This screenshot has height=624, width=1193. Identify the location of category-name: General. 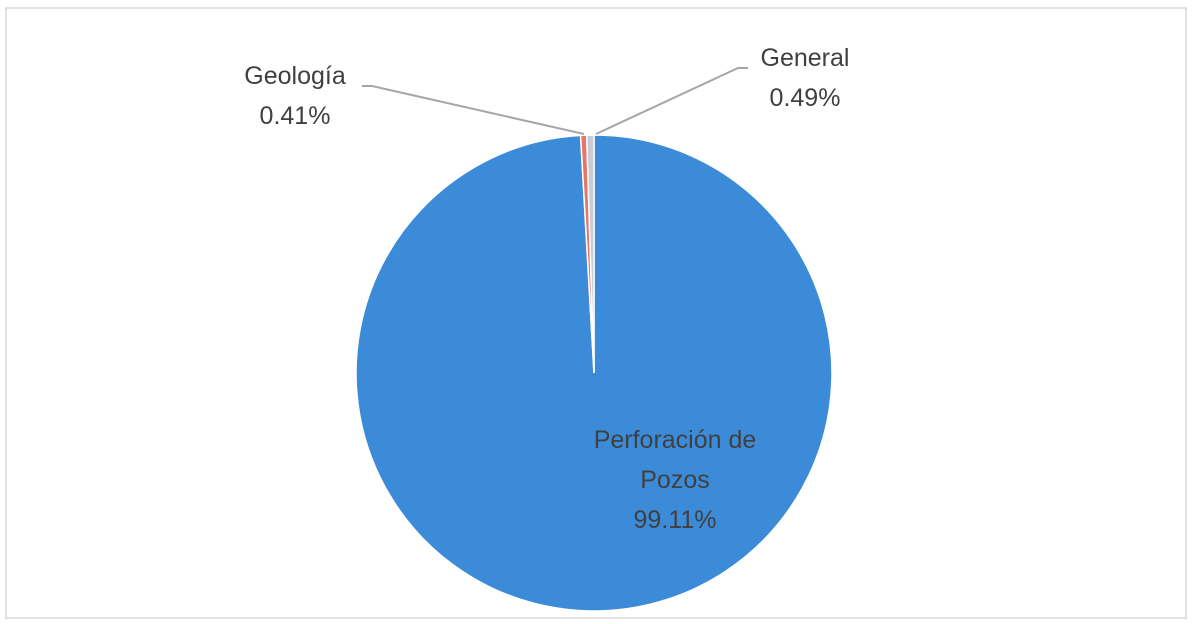
(805, 58).